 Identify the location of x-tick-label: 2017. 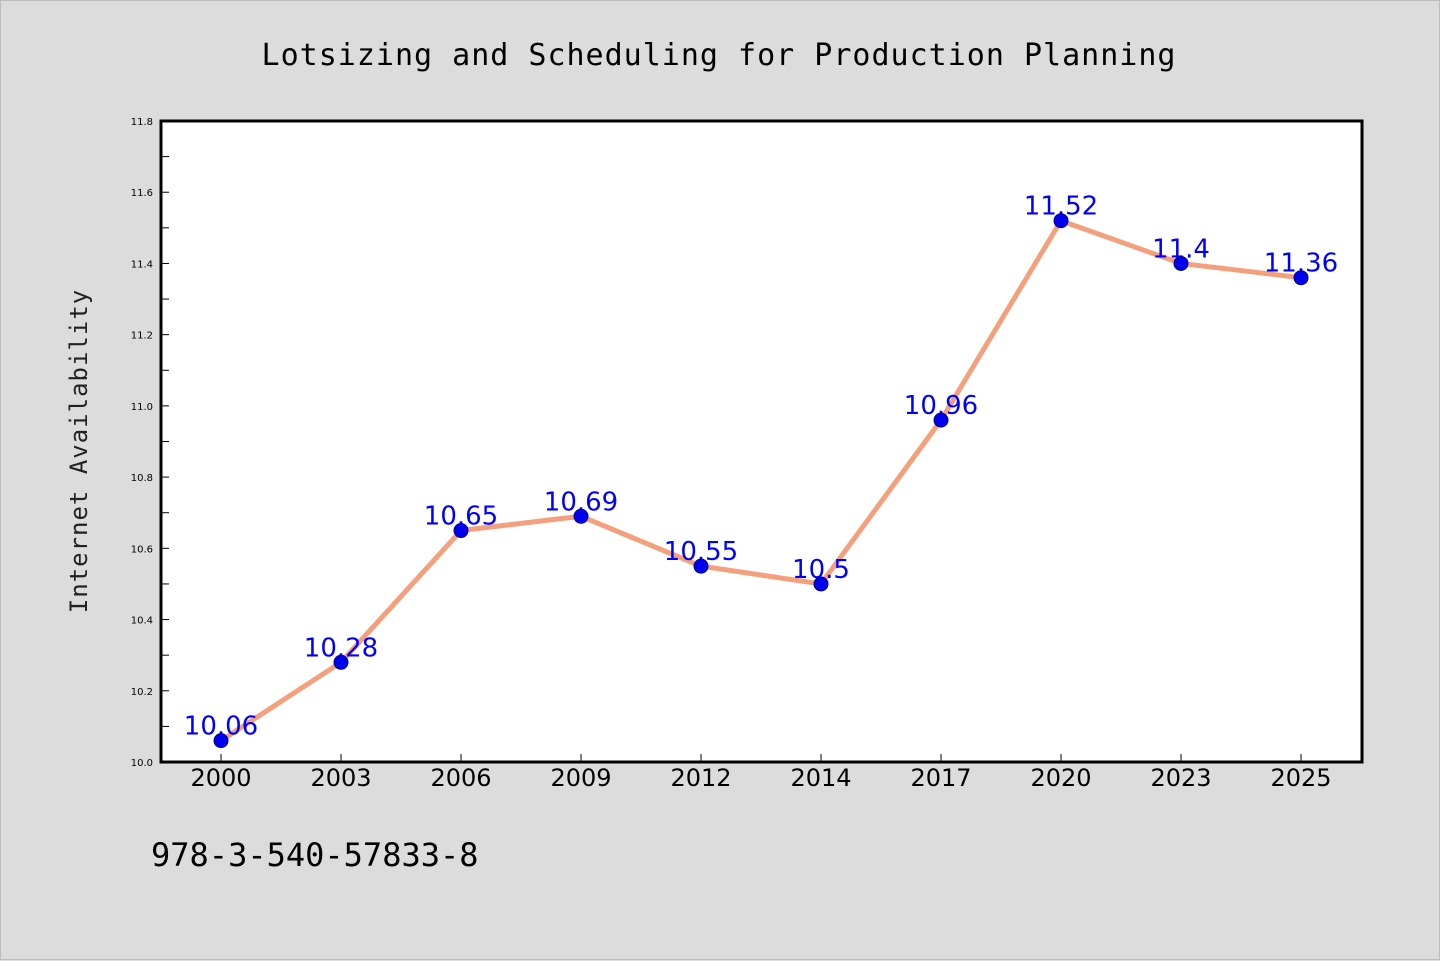
(940, 778).